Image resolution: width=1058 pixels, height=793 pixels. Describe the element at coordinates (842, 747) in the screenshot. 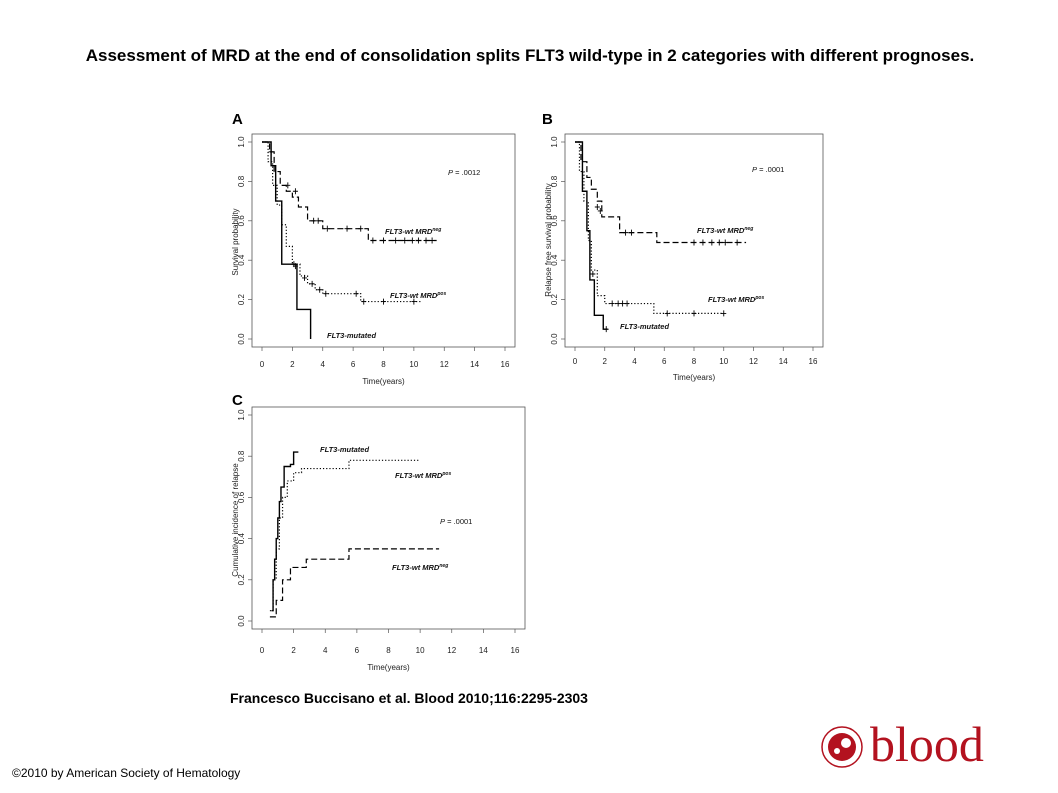

I see `blood-journal-logo-icon` at that location.